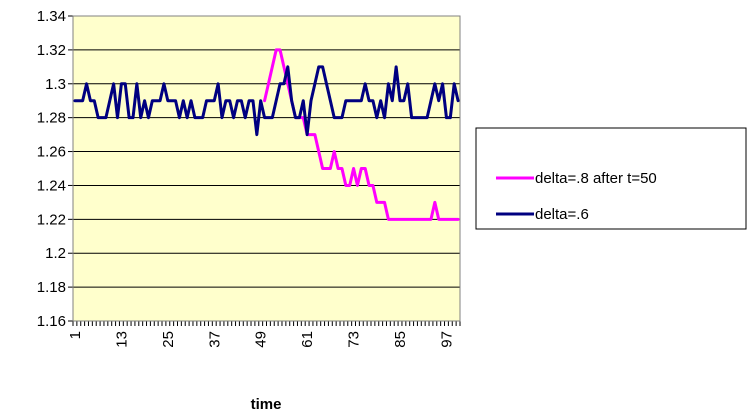  I want to click on x-axis: 1 13 25 37 49 61 73 85 97, so click(264, 334).